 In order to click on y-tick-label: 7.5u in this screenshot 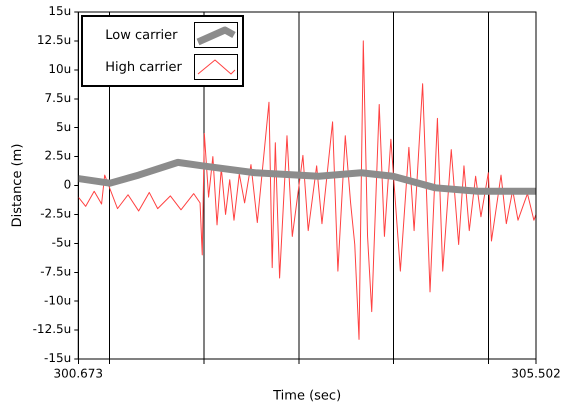, I will do `click(58, 97)`.